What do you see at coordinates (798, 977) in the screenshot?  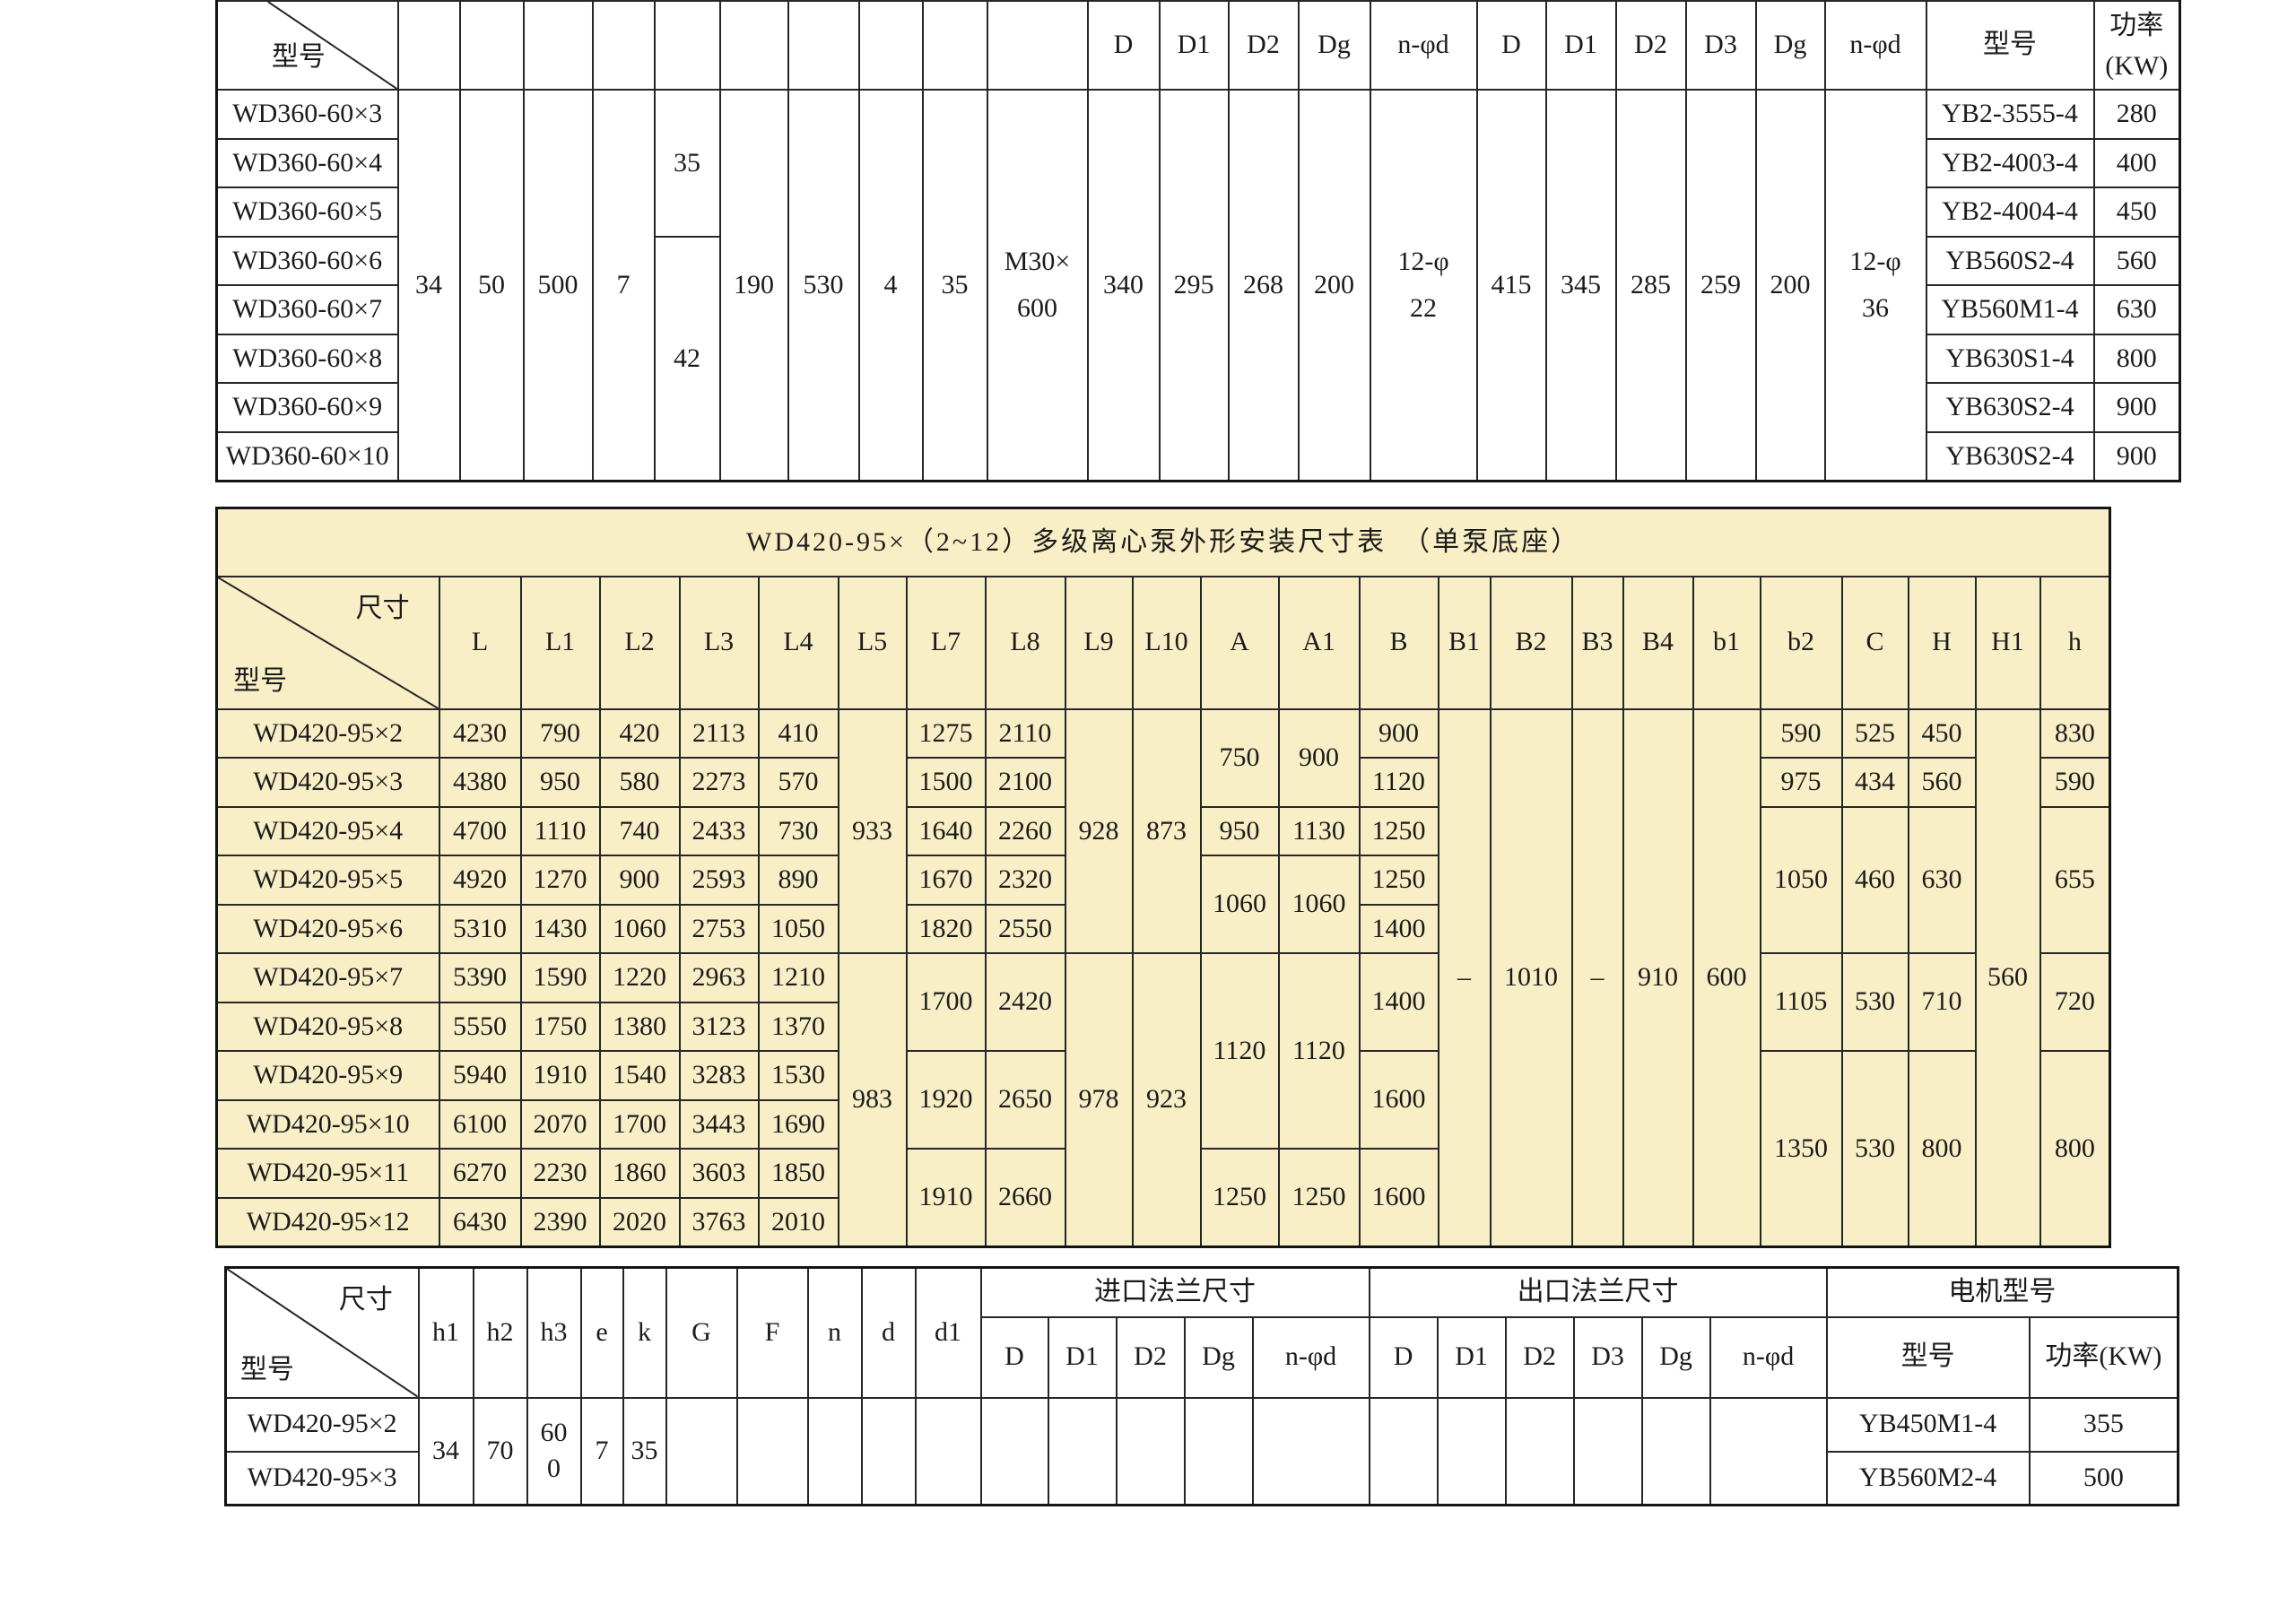 I see `data-cell: 1210` at bounding box center [798, 977].